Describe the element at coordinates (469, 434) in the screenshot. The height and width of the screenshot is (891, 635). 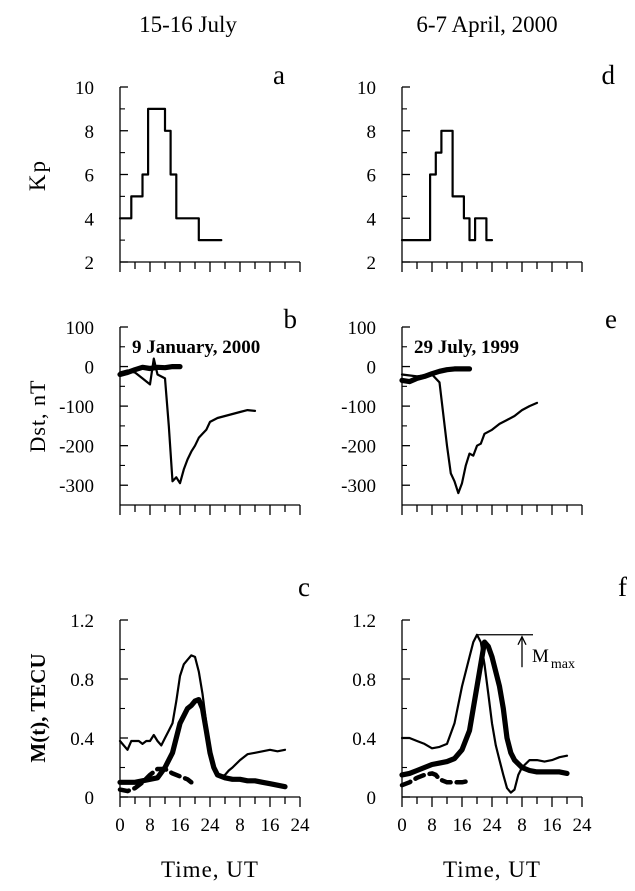
I see `panel-e-series-thin` at that location.